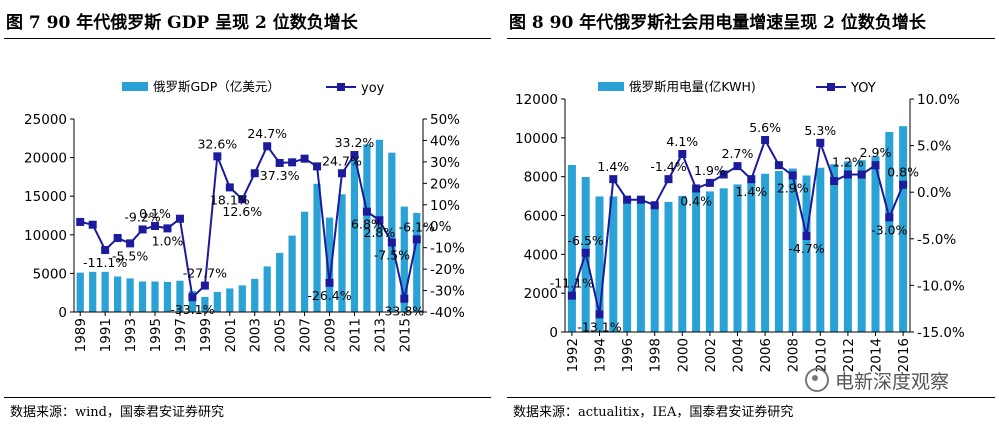 The width and height of the screenshot is (999, 425). I want to click on x-tick-label: 2006, so click(766, 355).